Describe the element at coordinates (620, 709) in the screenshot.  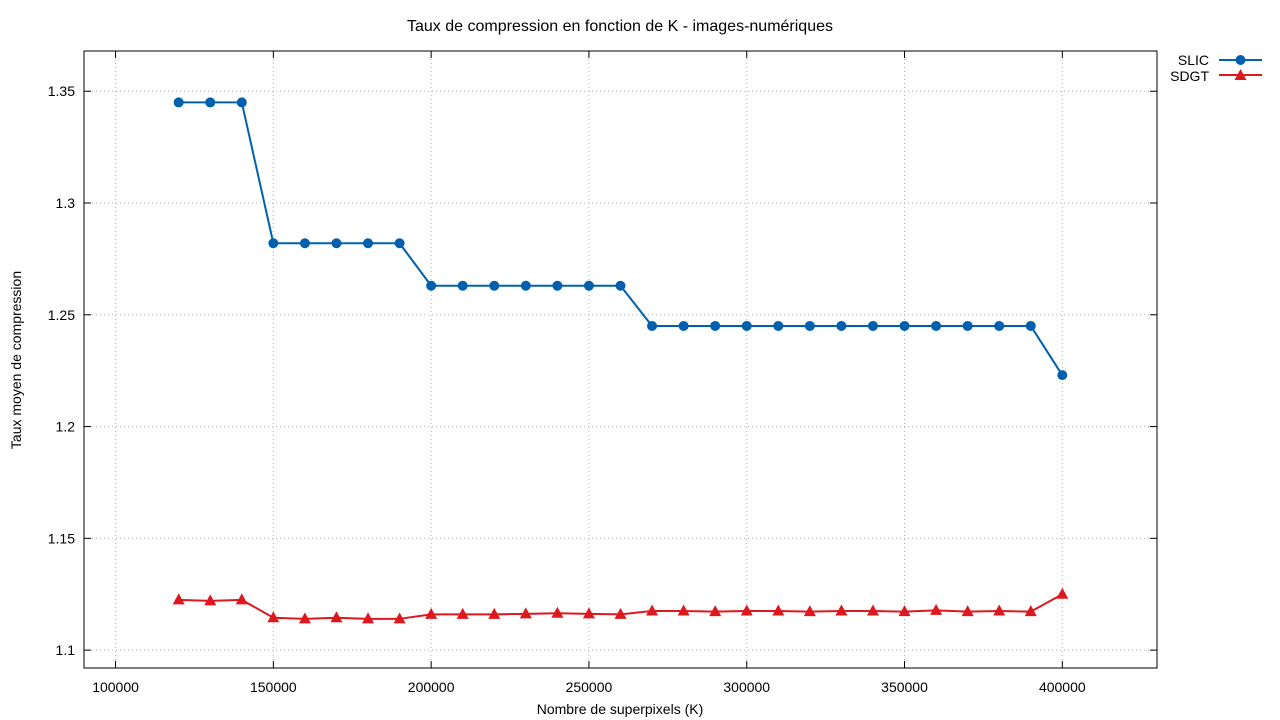
I see `x-axis-title: Nombre de superpixels (K)` at that location.